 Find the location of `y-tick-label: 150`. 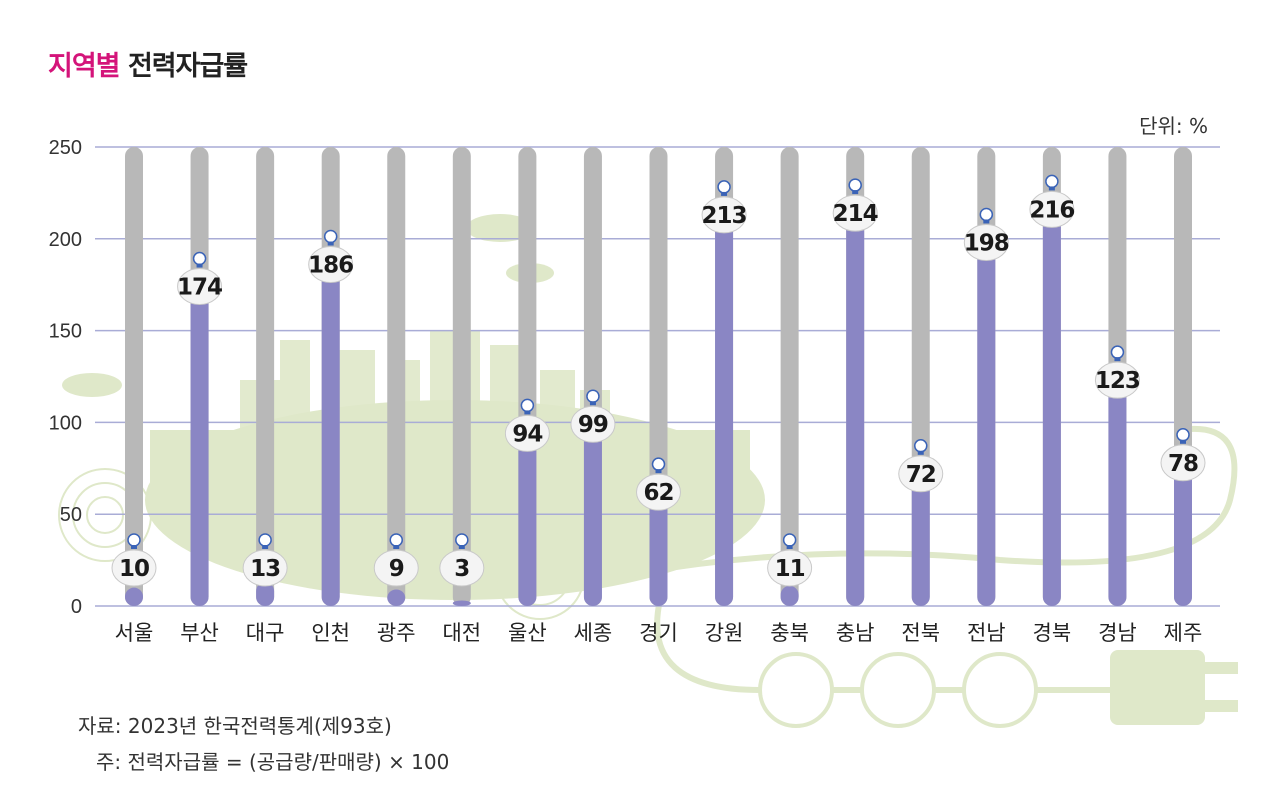

y-tick-label: 150 is located at coordinates (65, 332).